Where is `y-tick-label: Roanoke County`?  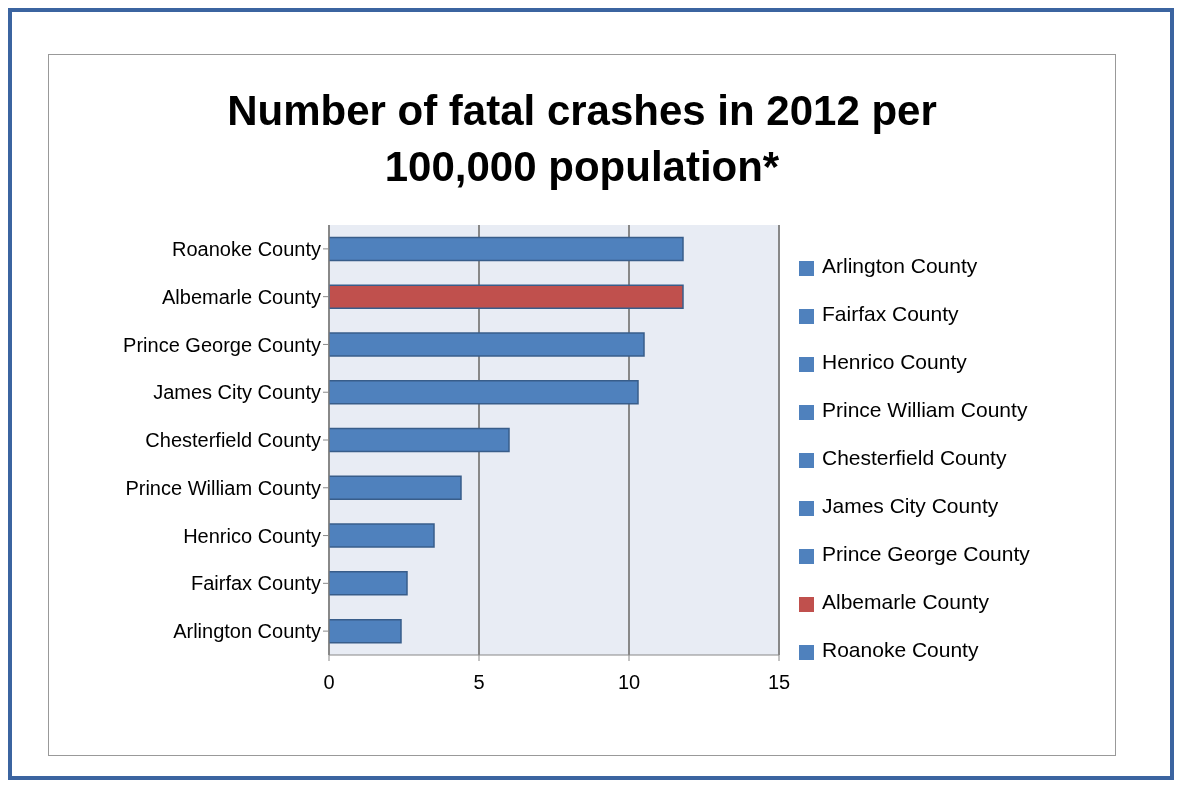 y-tick-label: Roanoke County is located at coordinates (246, 248).